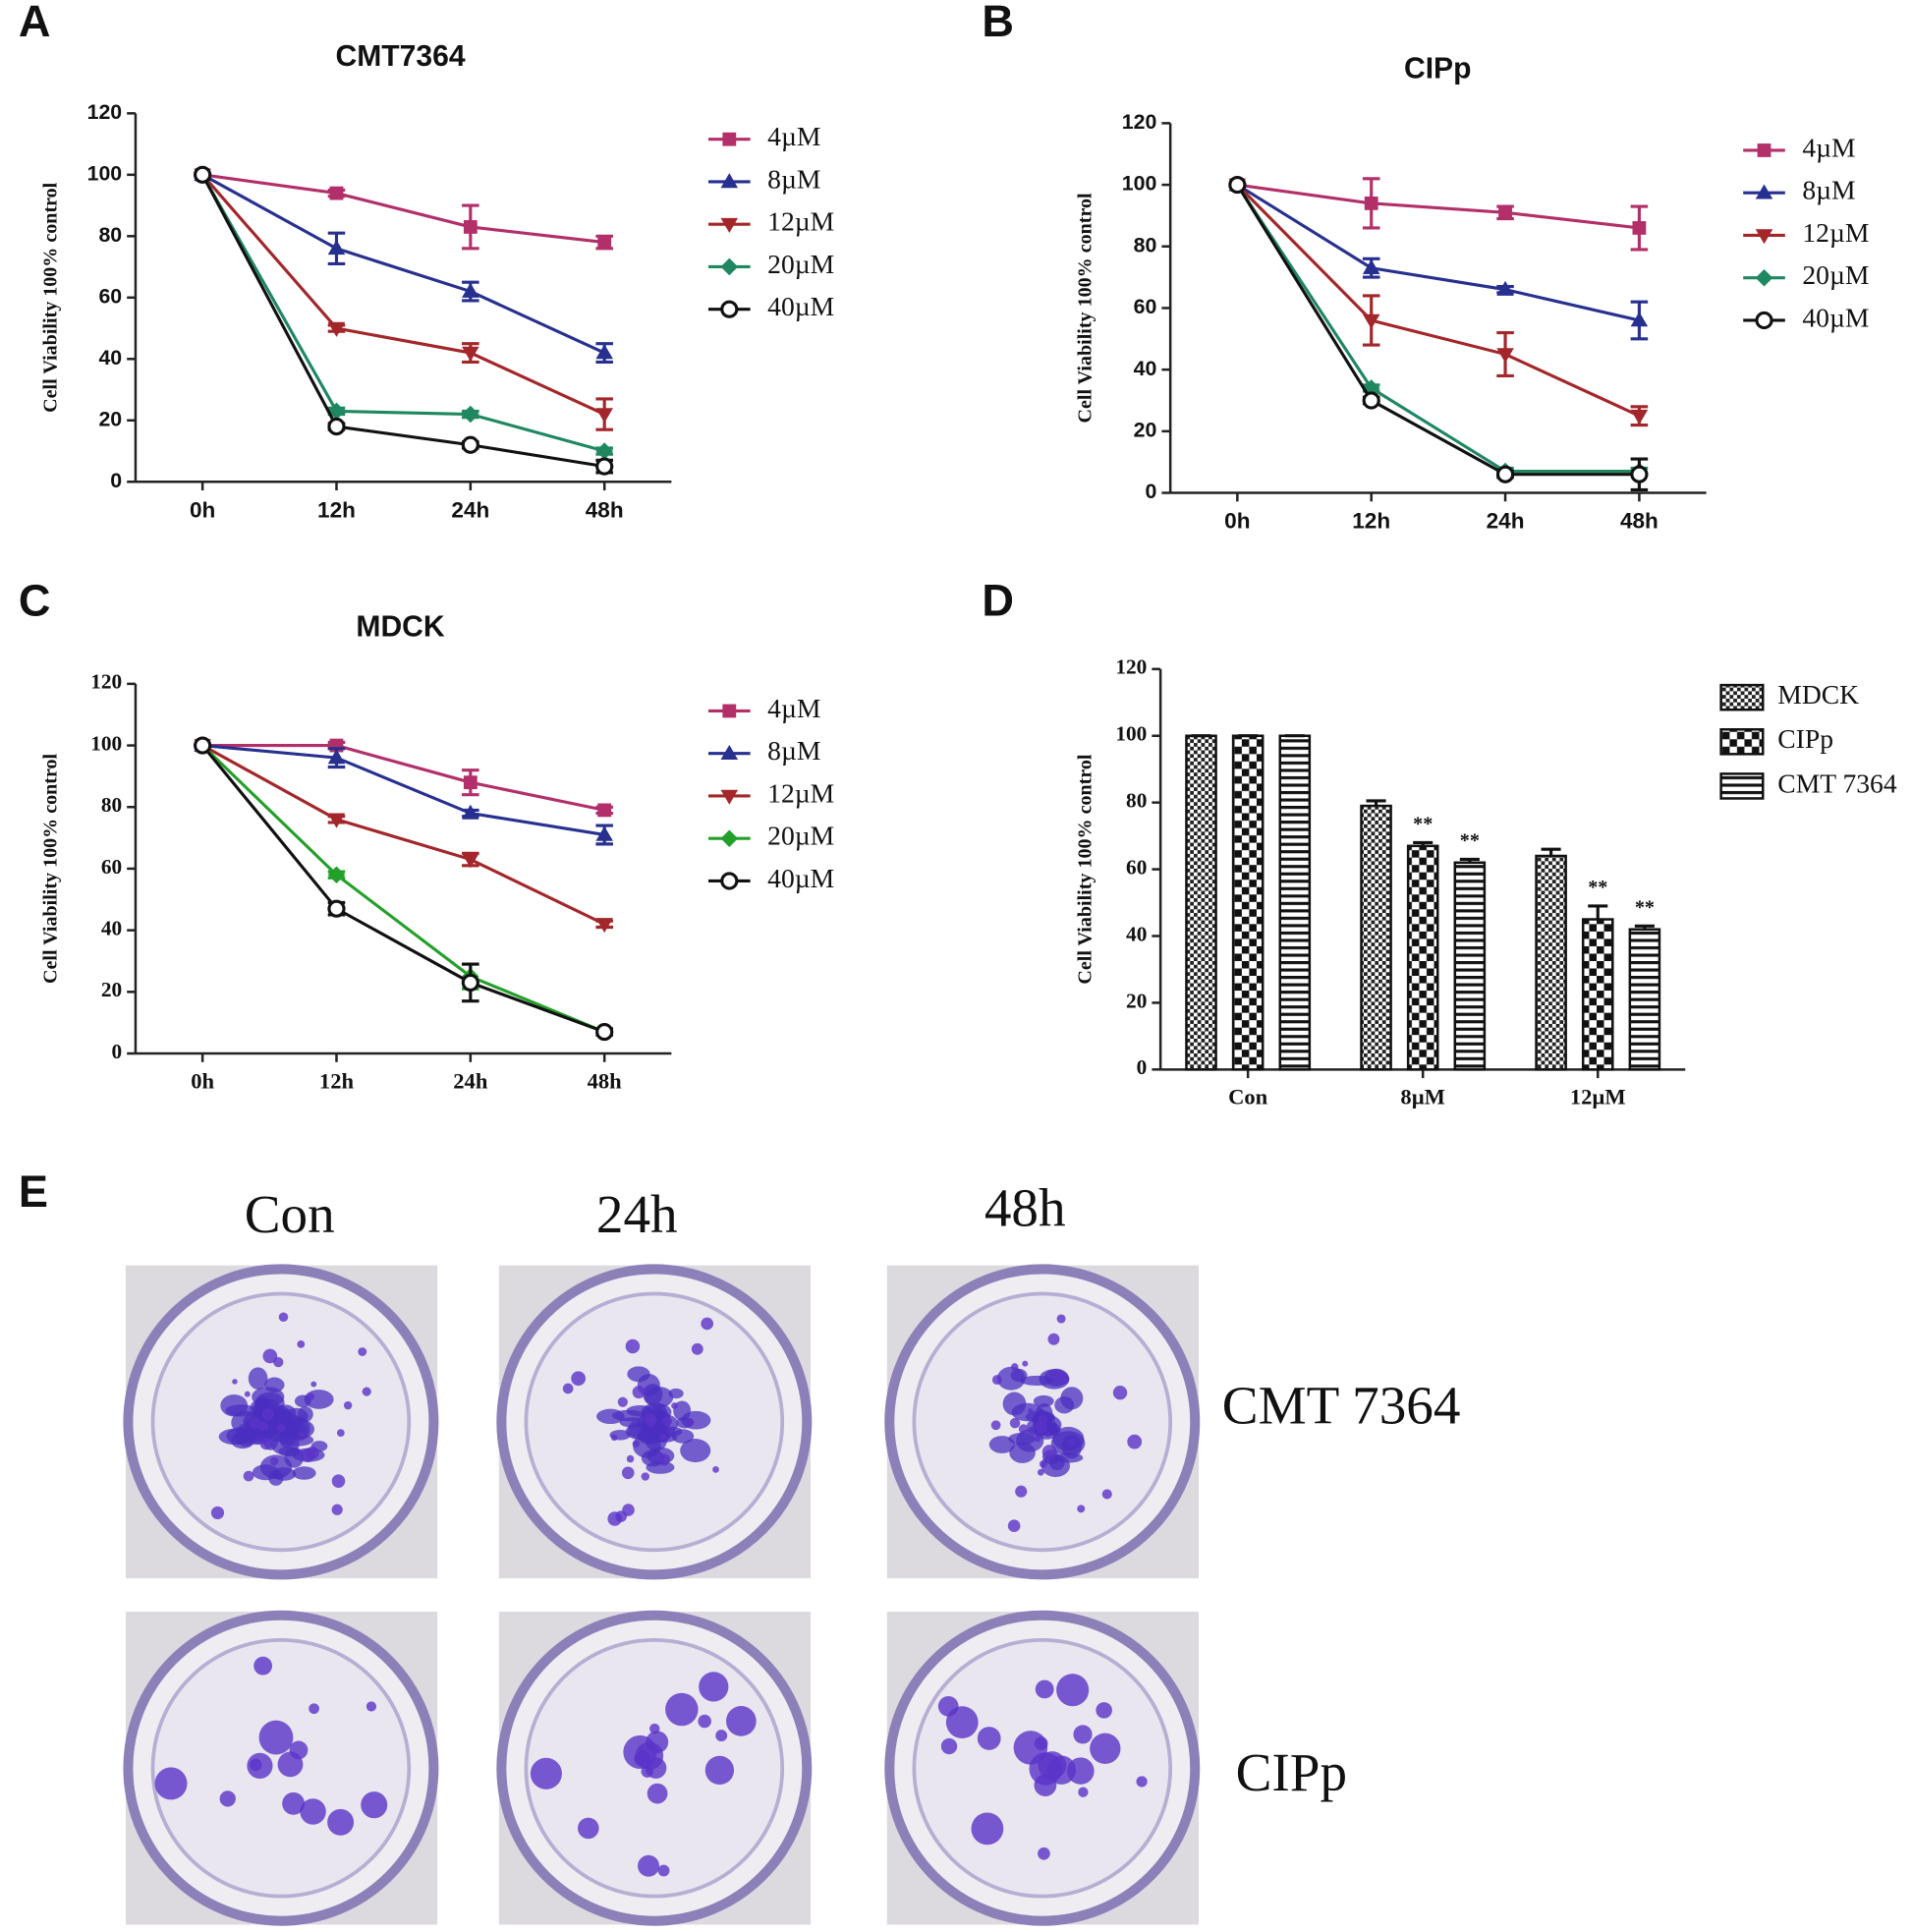  Describe the element at coordinates (1506, 522) in the screenshot. I see `x-tick-label: 24h` at that location.